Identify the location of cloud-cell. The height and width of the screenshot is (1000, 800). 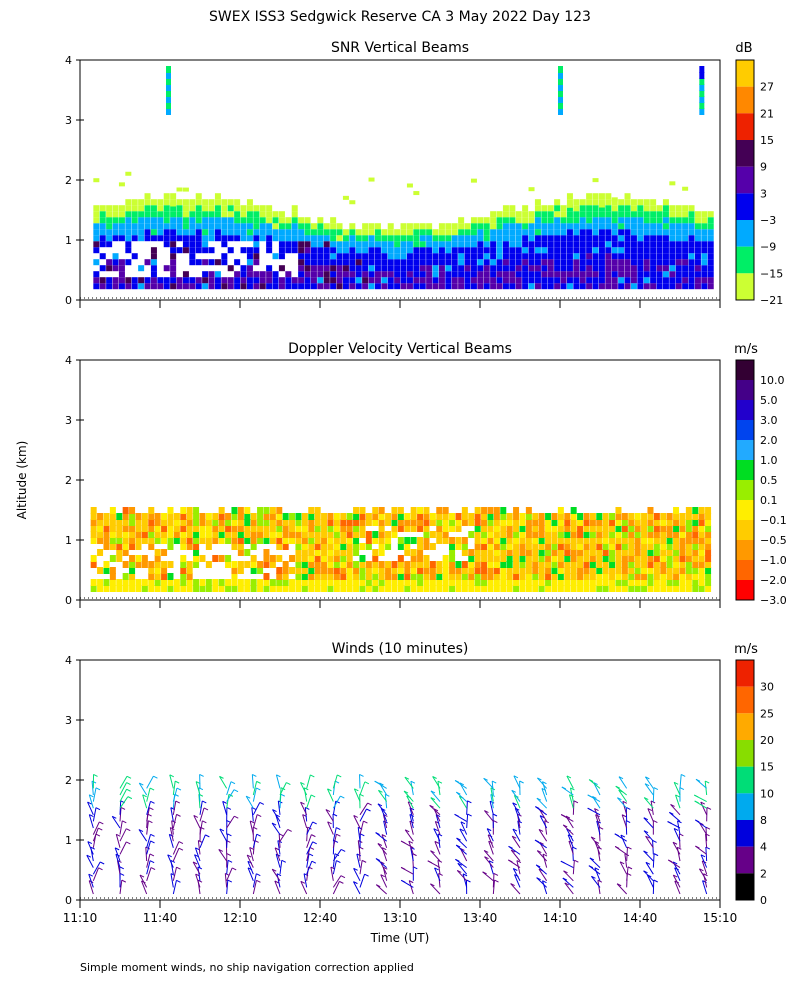
(168, 87).